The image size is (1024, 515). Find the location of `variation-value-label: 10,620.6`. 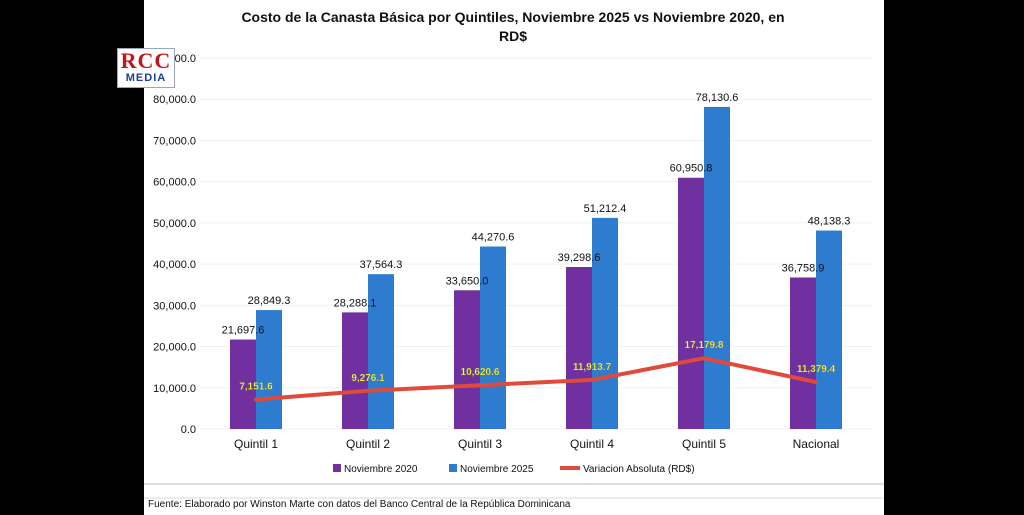

variation-value-label: 10,620.6 is located at coordinates (480, 372).